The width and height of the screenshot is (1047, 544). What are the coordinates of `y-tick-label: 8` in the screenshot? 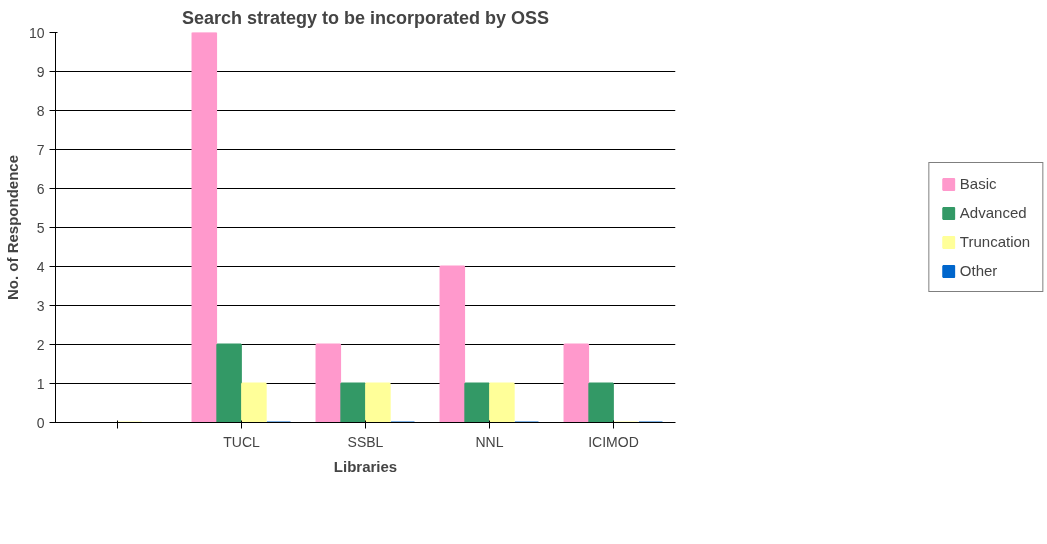 It's located at (40, 110).